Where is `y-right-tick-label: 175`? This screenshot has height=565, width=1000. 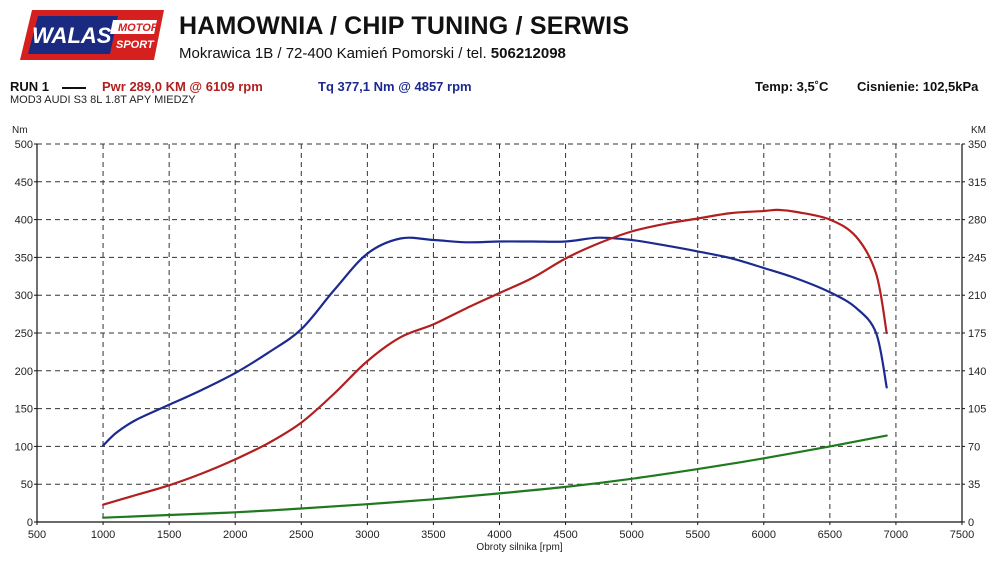 y-right-tick-label: 175 is located at coordinates (977, 334).